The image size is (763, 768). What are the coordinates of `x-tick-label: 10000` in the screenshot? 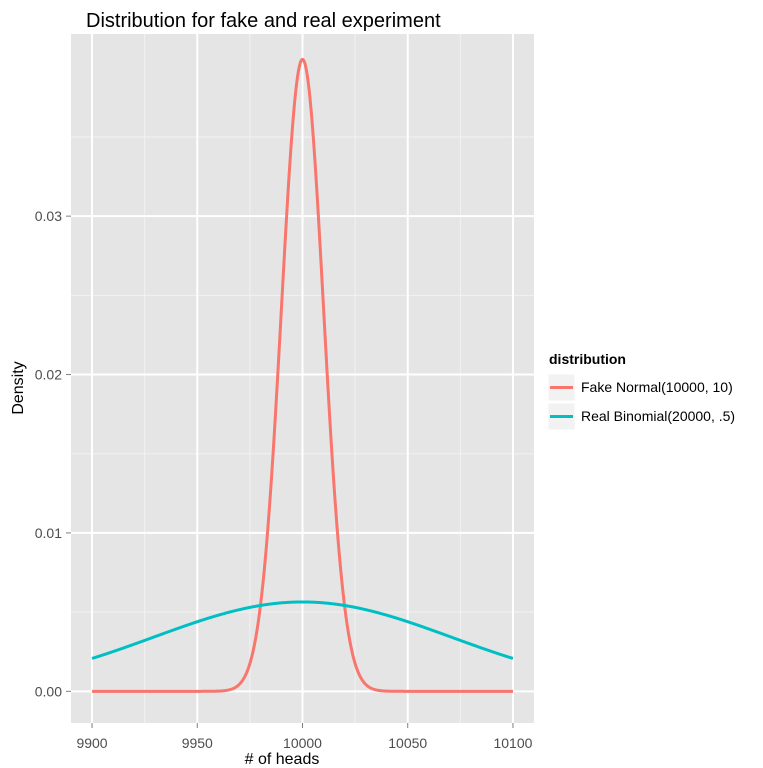 It's located at (302, 743).